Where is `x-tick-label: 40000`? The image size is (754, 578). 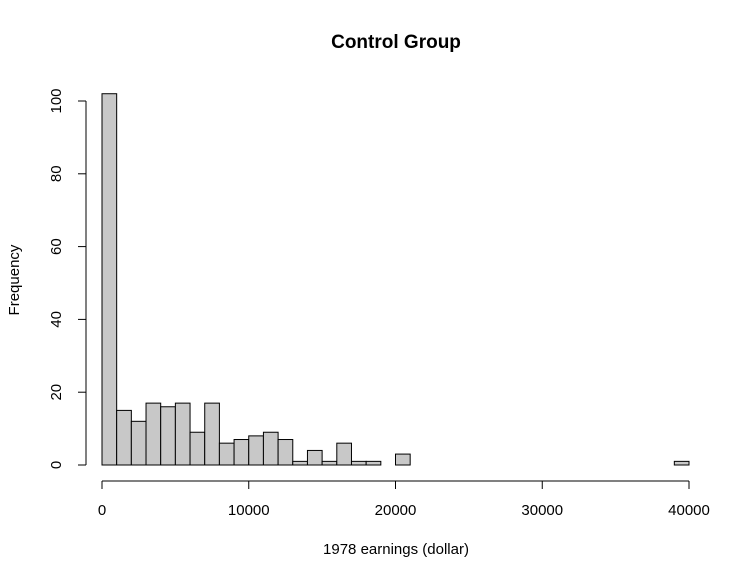
x-tick-label: 40000 is located at coordinates (689, 510).